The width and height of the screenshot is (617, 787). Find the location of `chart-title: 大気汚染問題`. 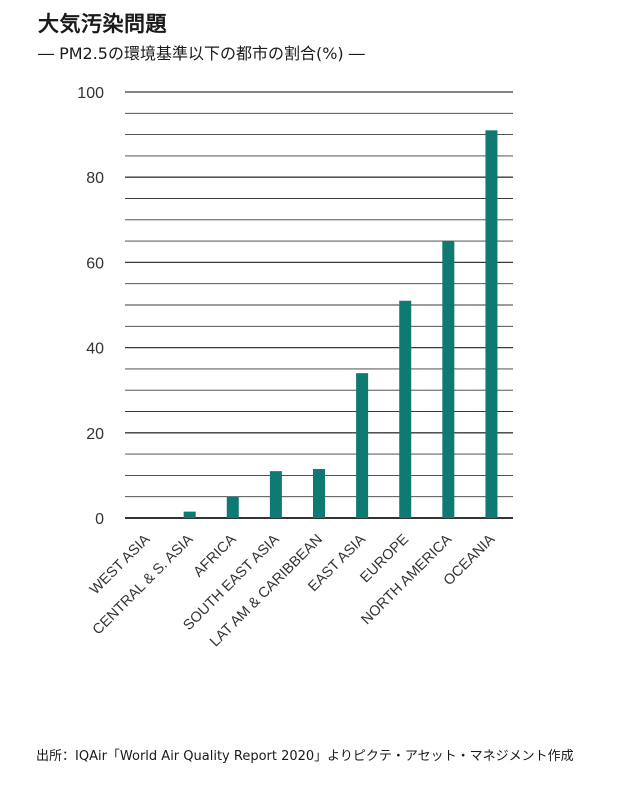

chart-title: 大気汚染問題 is located at coordinates (102, 24).